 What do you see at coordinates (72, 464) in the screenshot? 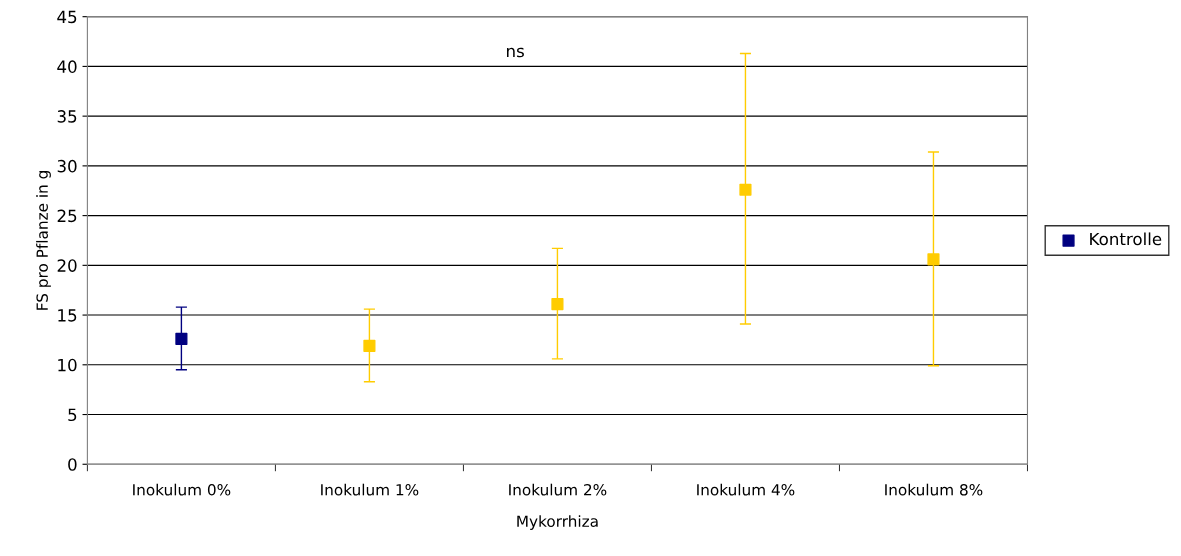
I see `y-tick-label: 0` at bounding box center [72, 464].